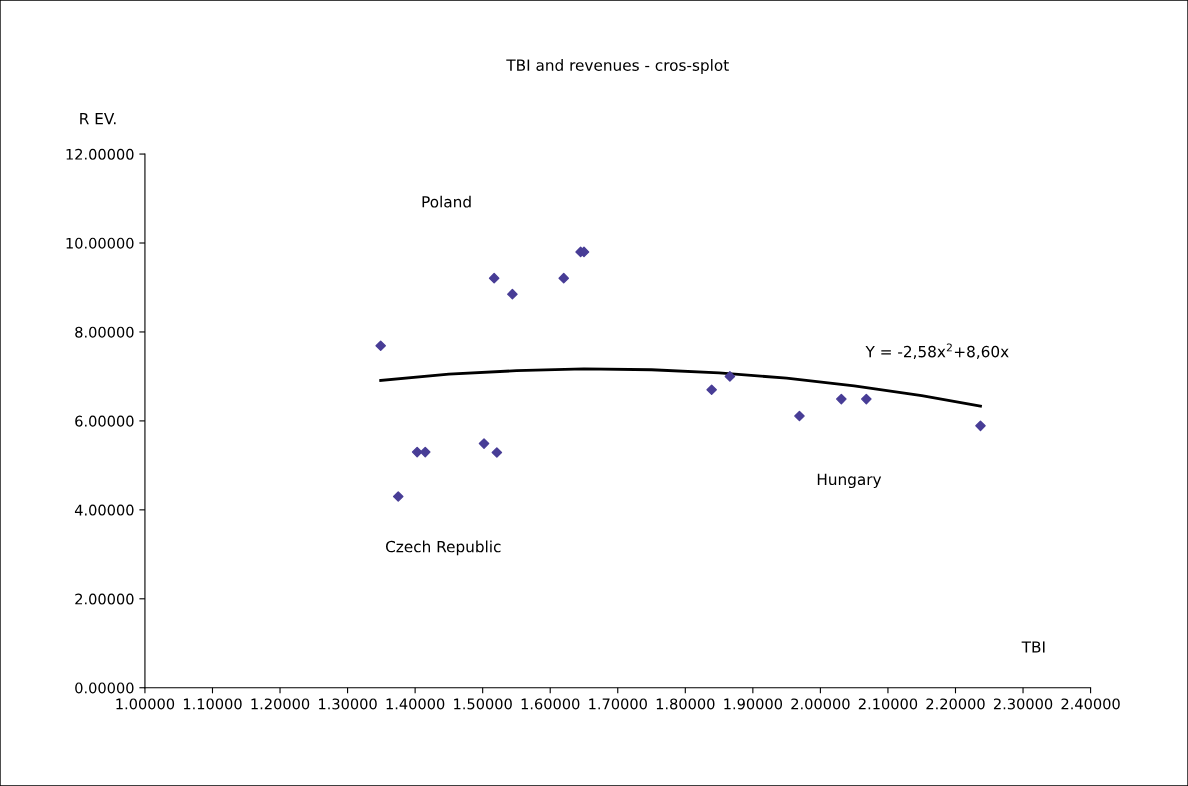 This screenshot has width=1188, height=786. What do you see at coordinates (550, 704) in the screenshot?
I see `x-tick-label: 1.60000` at bounding box center [550, 704].